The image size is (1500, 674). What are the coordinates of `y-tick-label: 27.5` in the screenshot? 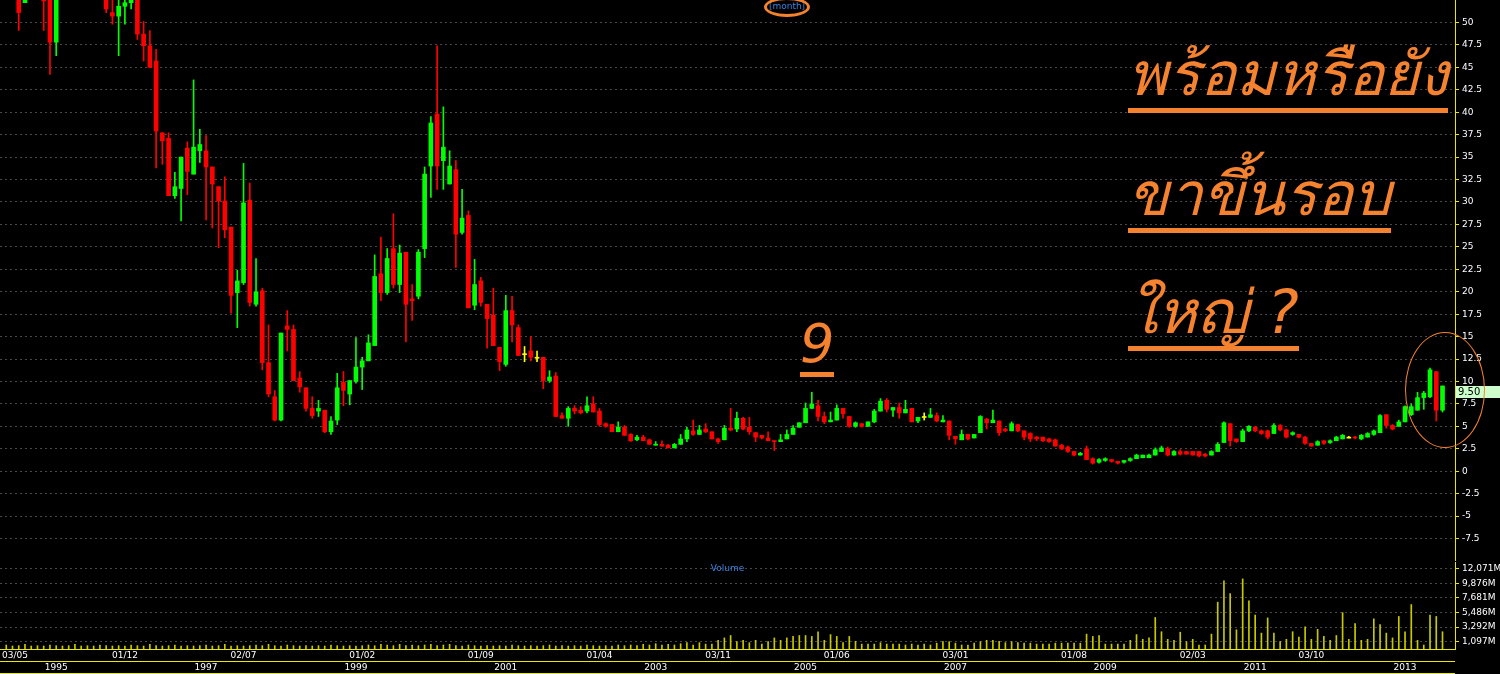 It's located at (1472, 223).